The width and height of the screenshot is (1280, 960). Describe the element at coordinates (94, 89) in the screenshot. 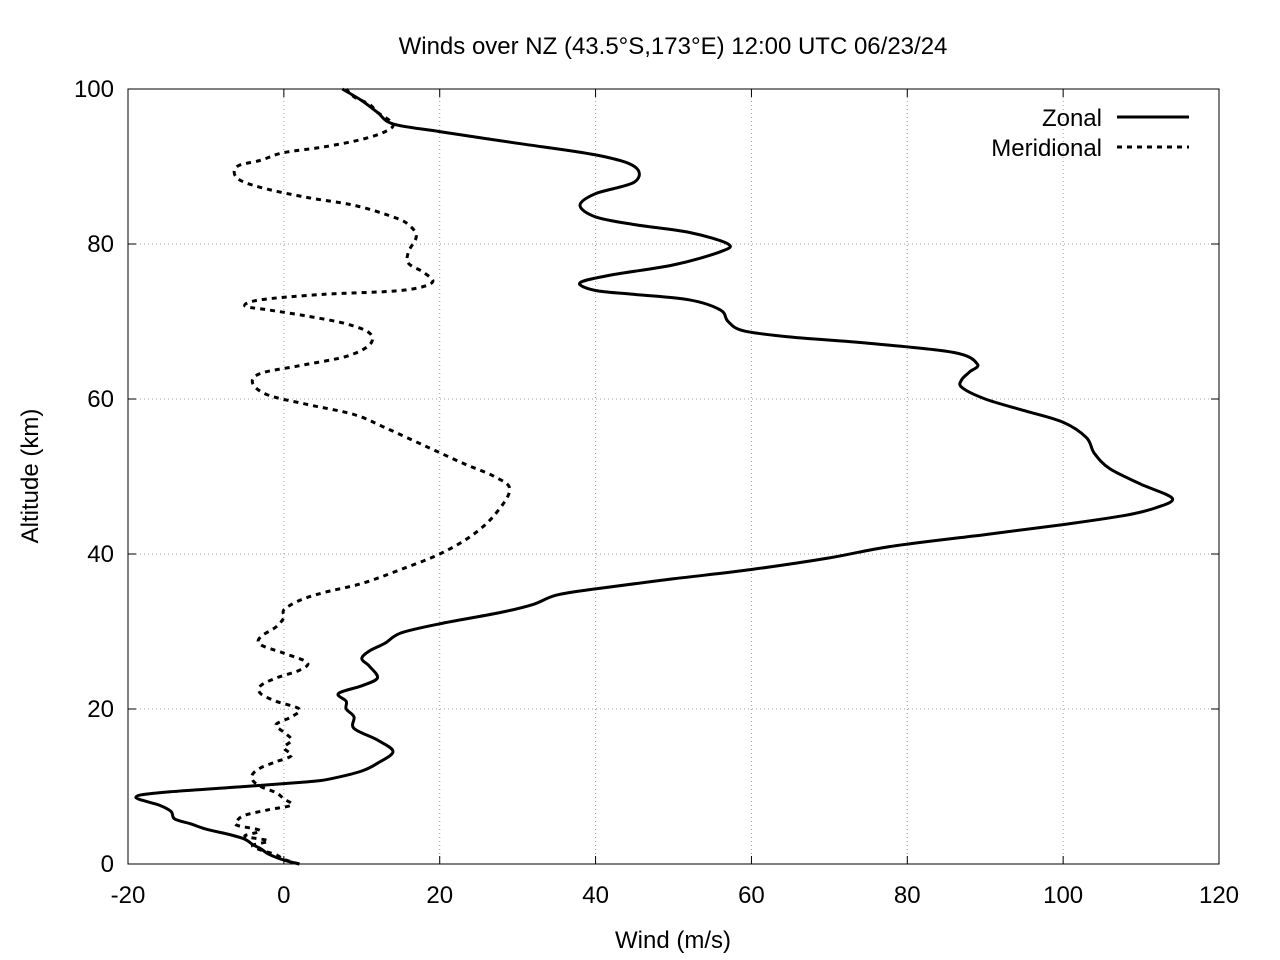

I see `y-tick-label: 100` at that location.